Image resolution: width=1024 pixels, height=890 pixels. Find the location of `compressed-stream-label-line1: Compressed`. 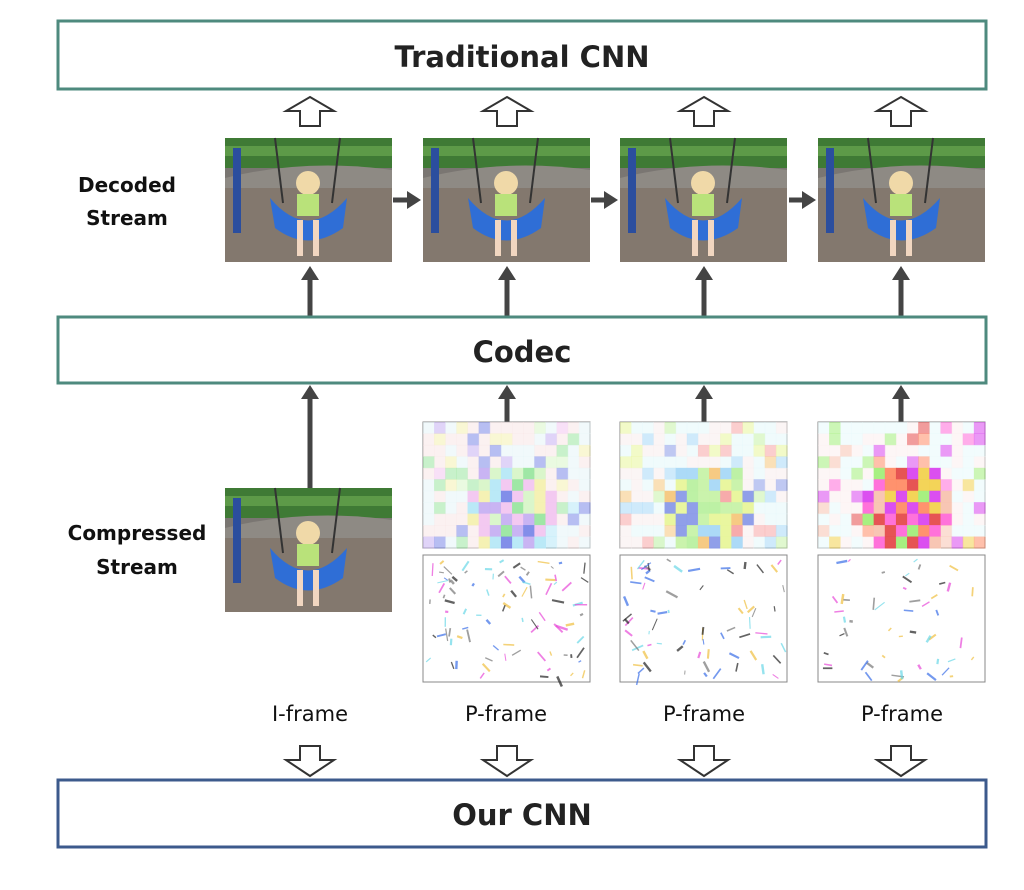

compressed-stream-label-line1: Compressed is located at coordinates (137, 533).